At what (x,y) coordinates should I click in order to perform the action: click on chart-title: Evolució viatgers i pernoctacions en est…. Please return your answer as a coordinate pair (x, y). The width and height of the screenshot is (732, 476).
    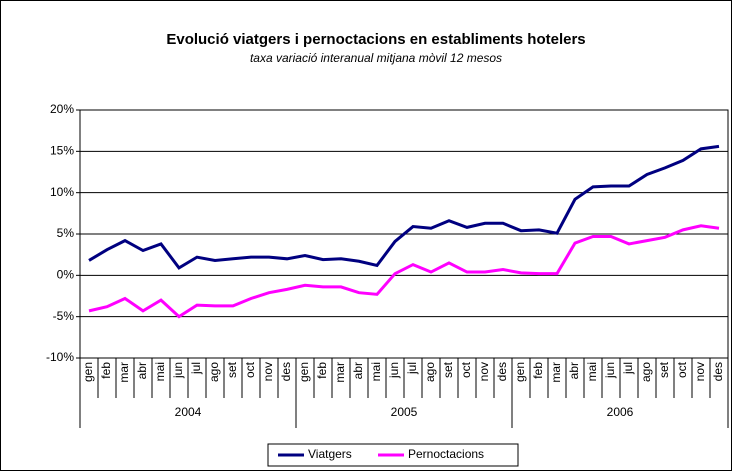
    Looking at the image, I should click on (375, 39).